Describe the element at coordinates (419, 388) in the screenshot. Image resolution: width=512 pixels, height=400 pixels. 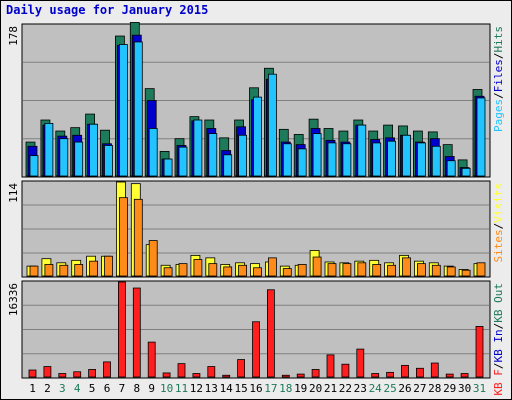
I see `x-tick-label: 27` at that location.